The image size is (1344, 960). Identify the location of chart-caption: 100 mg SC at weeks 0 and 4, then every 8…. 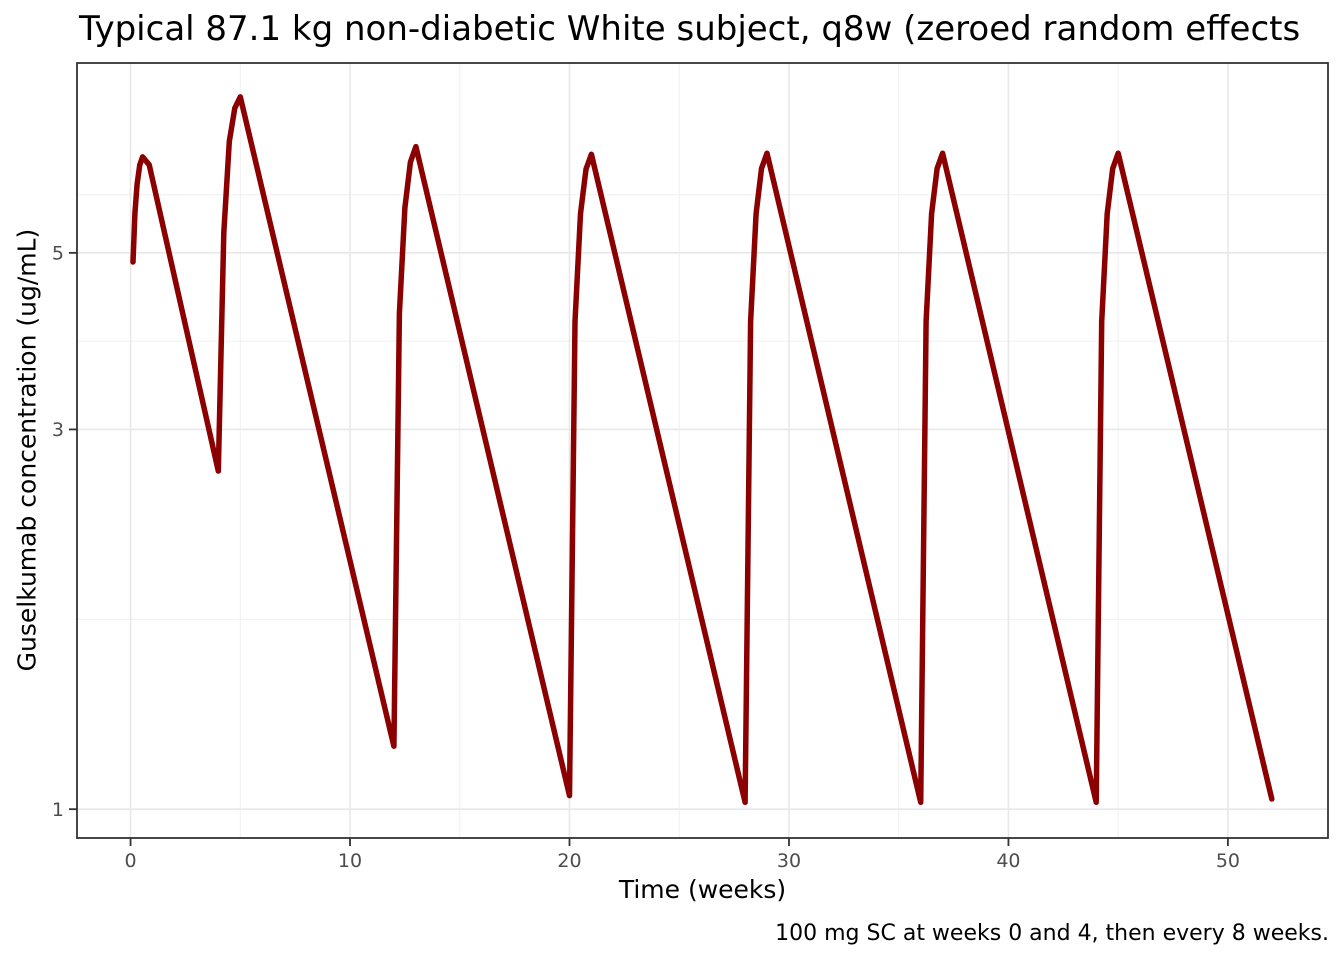
(1052, 933).